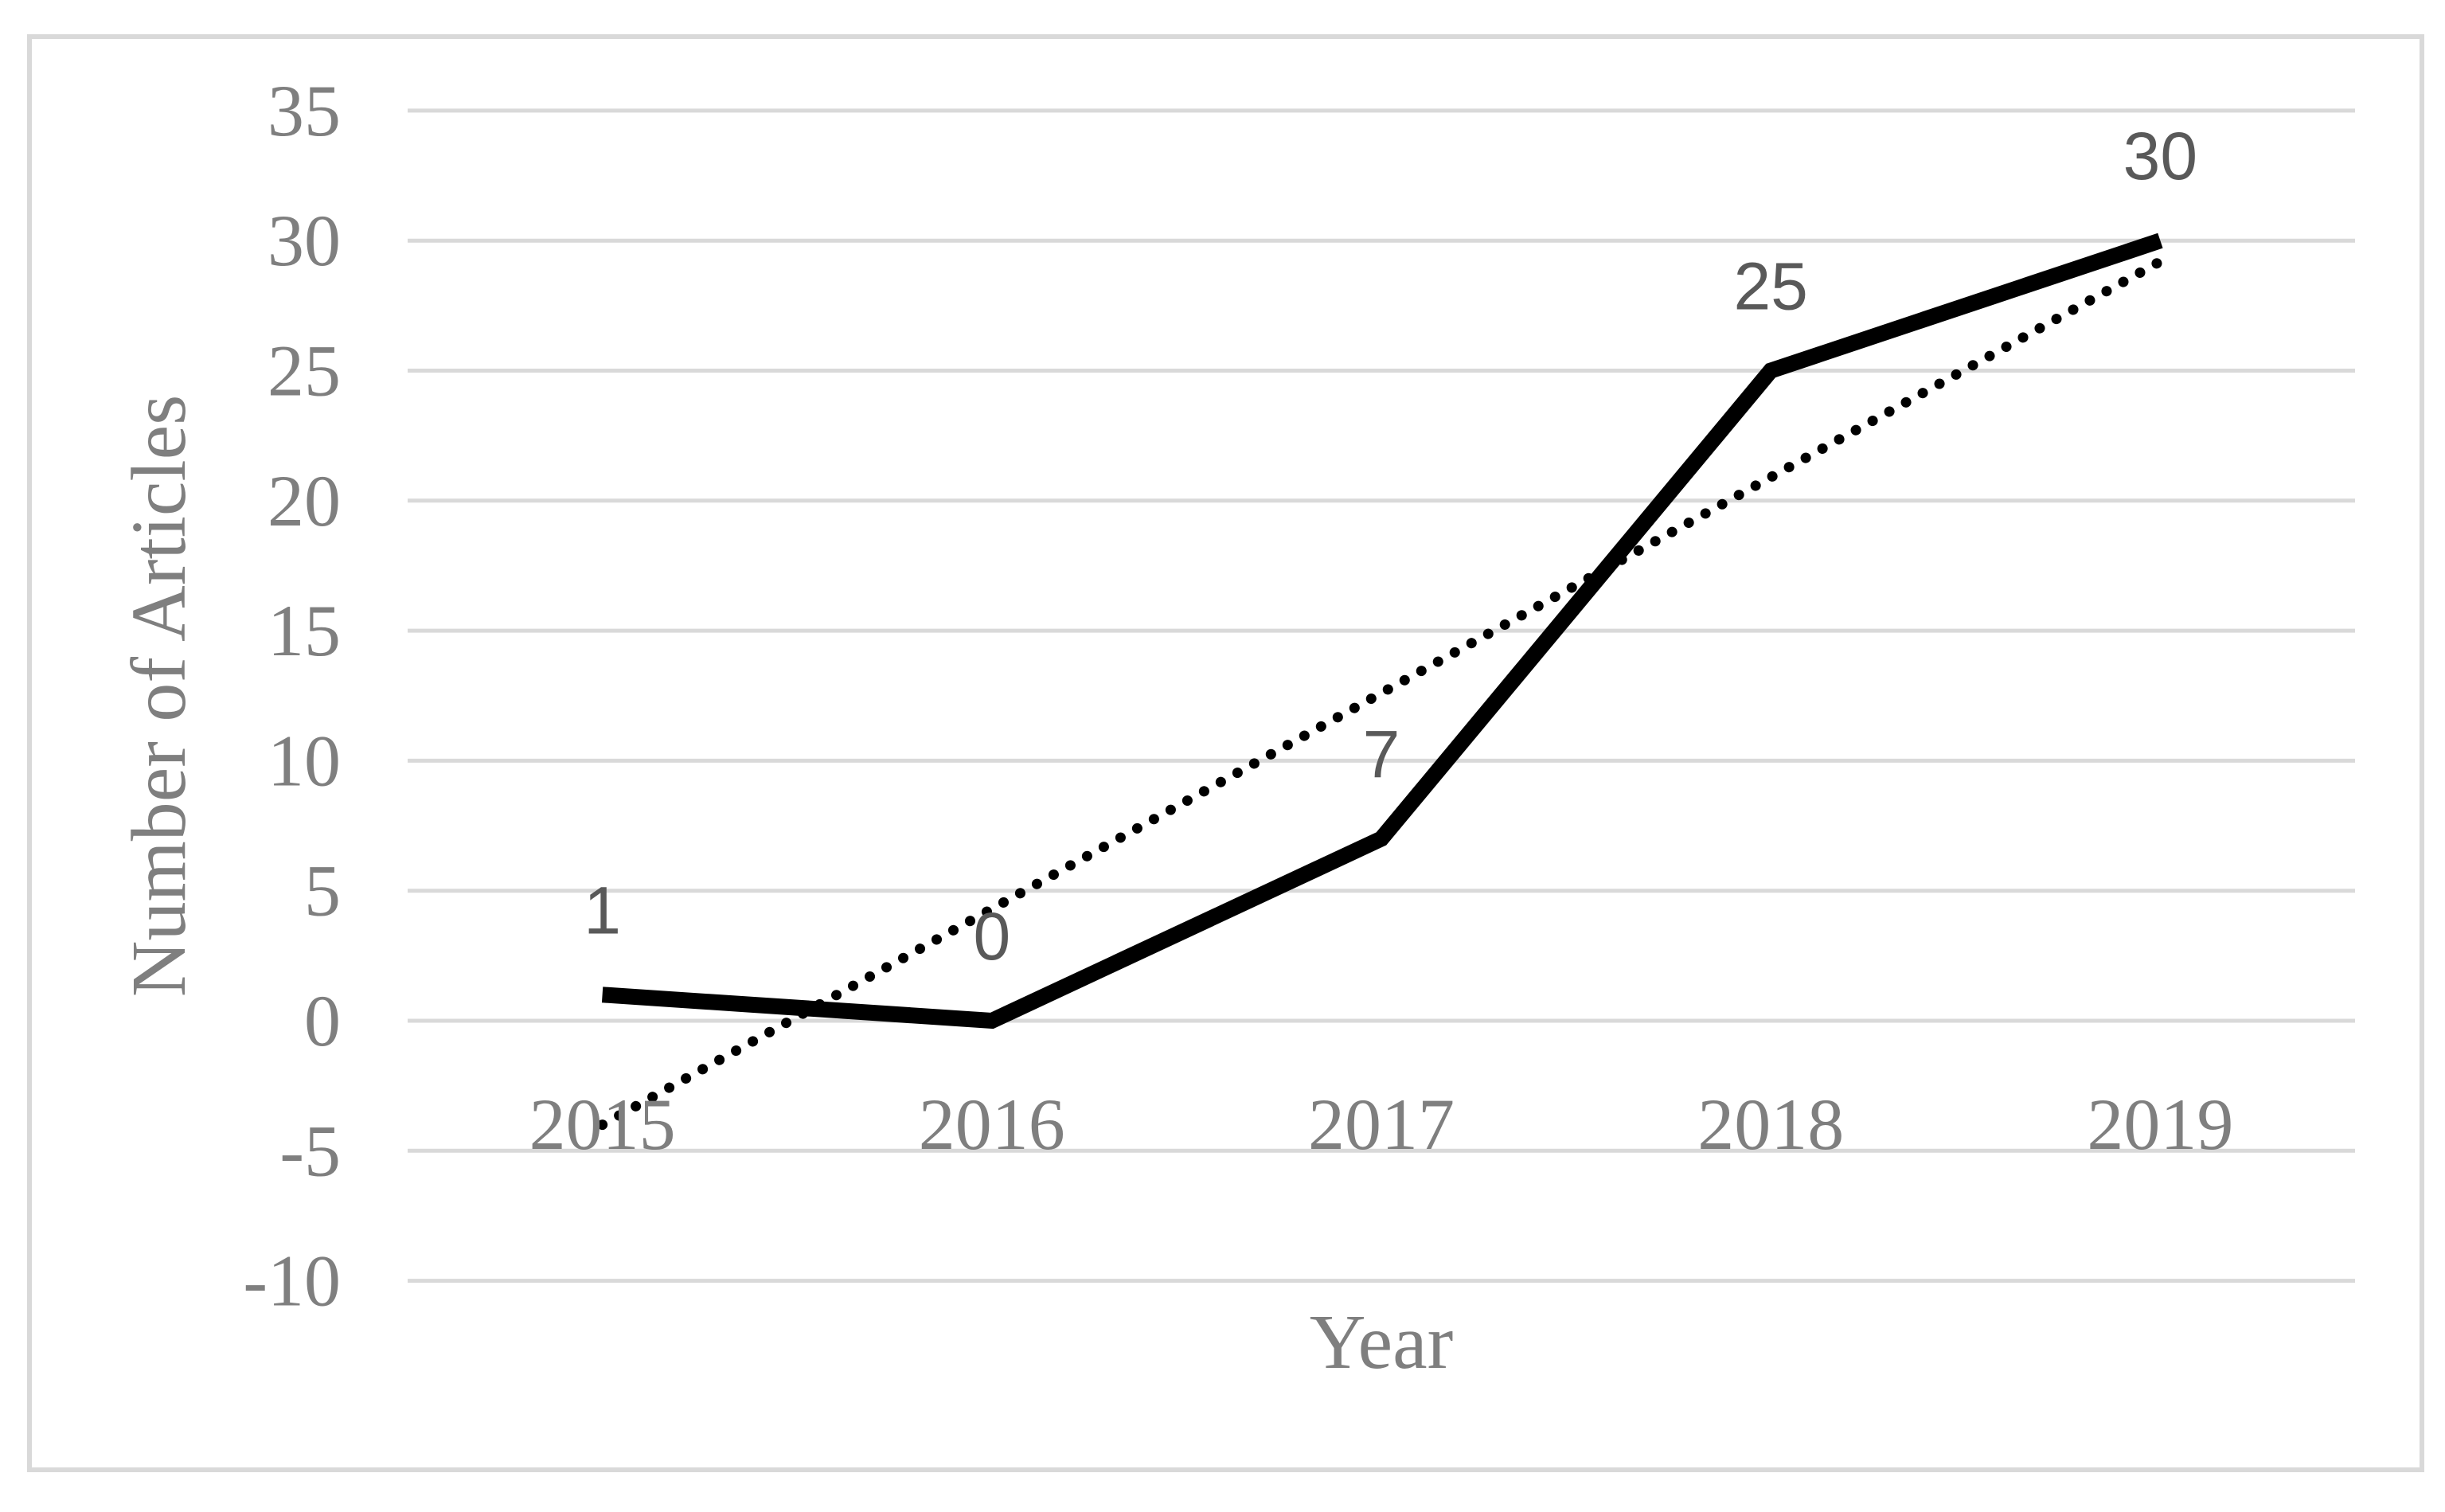  Describe the element at coordinates (292, 1281) in the screenshot. I see `y-tick-label: -10` at that location.